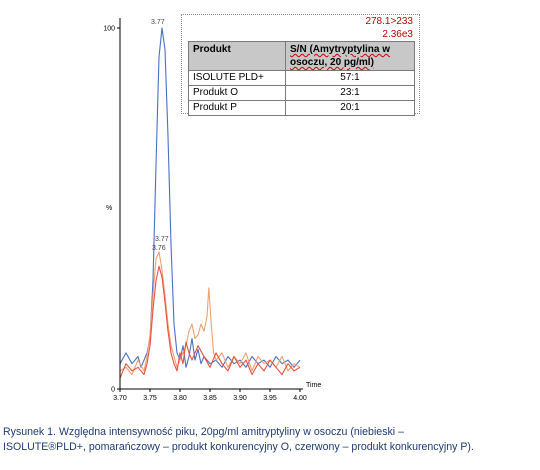 This screenshot has height=470, width=540. What do you see at coordinates (109, 208) in the screenshot?
I see `y-axis-label: %` at bounding box center [109, 208].